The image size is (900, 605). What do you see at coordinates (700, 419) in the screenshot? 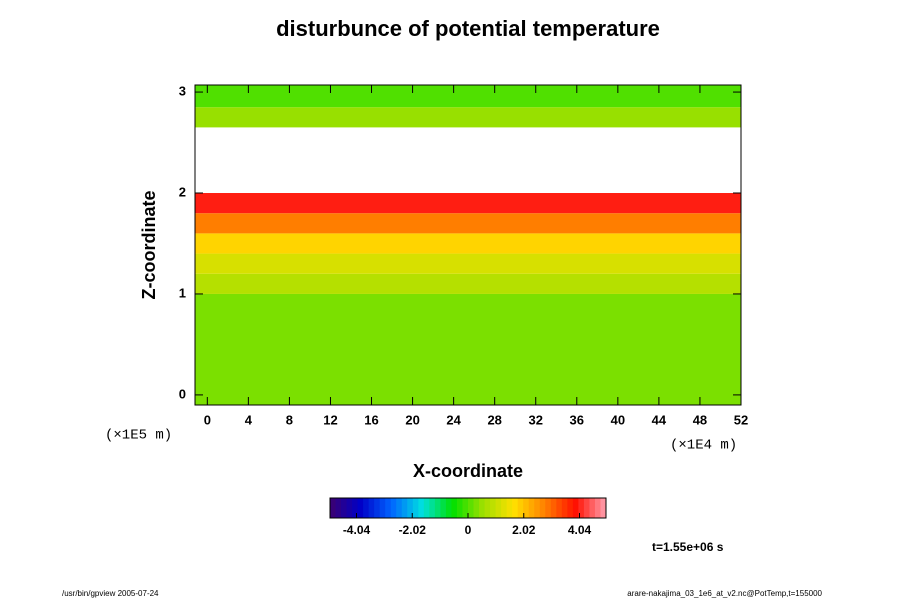
I see `x-tick-label: 48` at bounding box center [700, 419].